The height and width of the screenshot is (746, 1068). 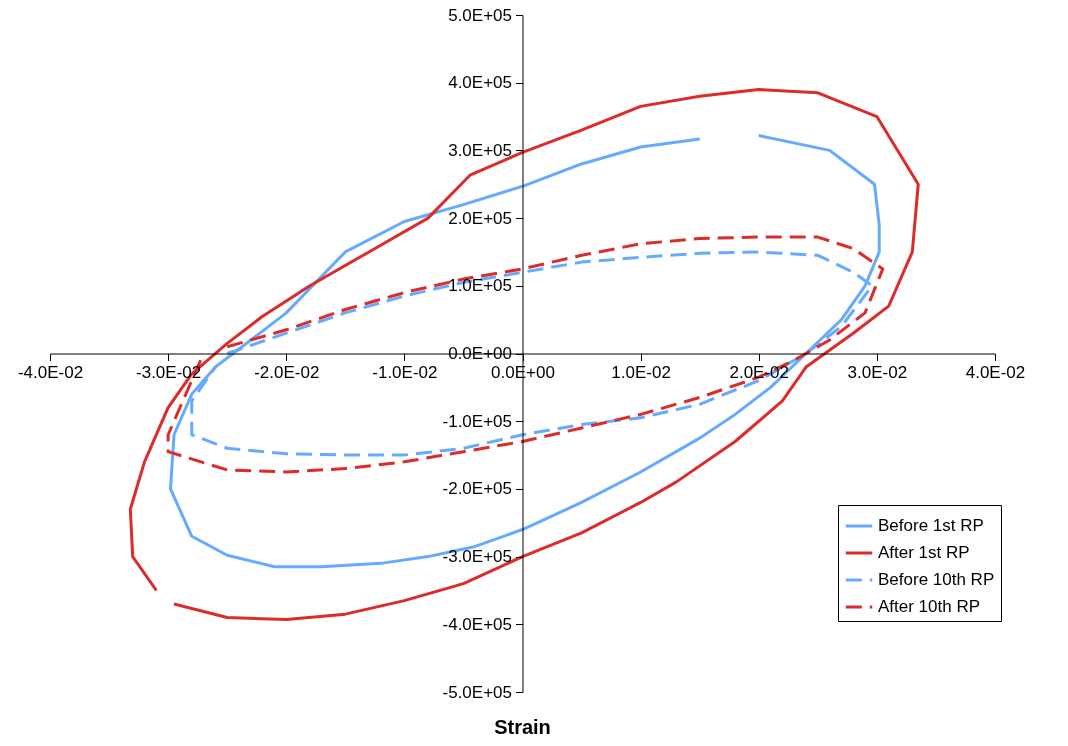 I want to click on y-tick-label: -4.0E+05, so click(x=477, y=624).